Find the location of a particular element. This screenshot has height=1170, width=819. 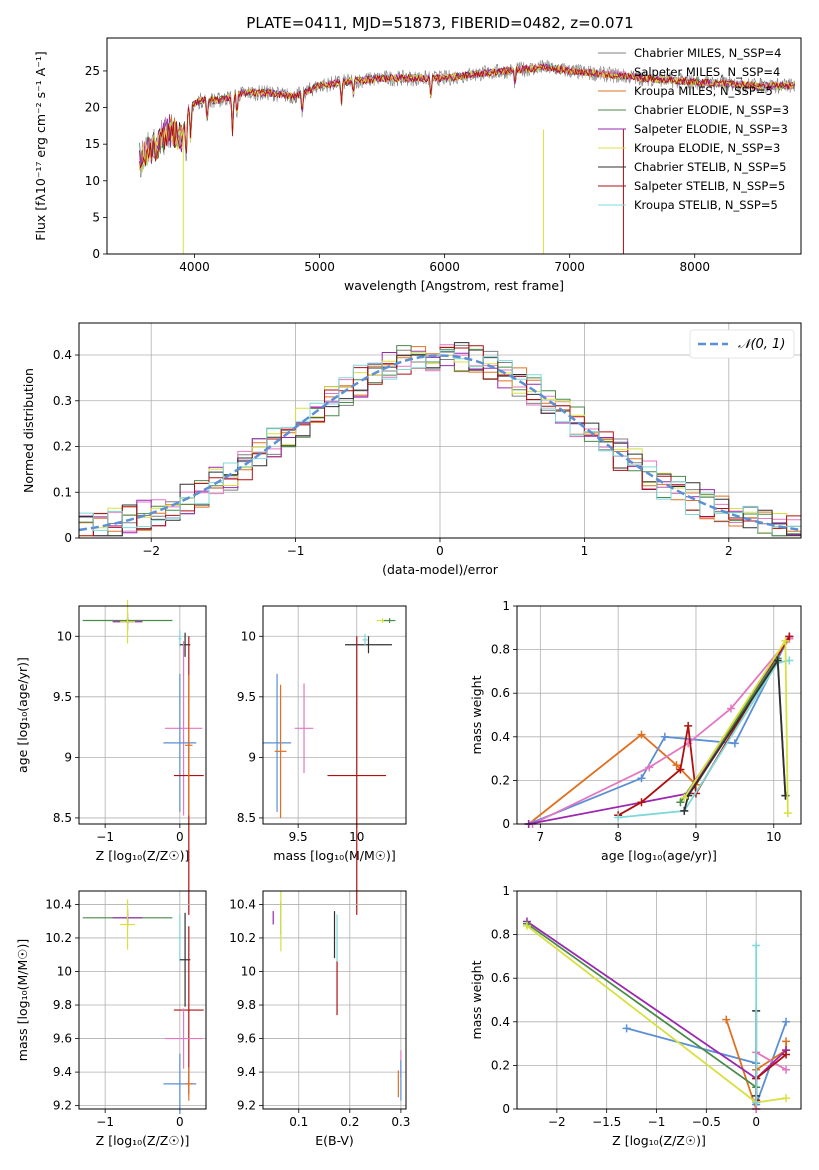

legend-entry: 𝒩(0, 1) is located at coordinates (761, 344).